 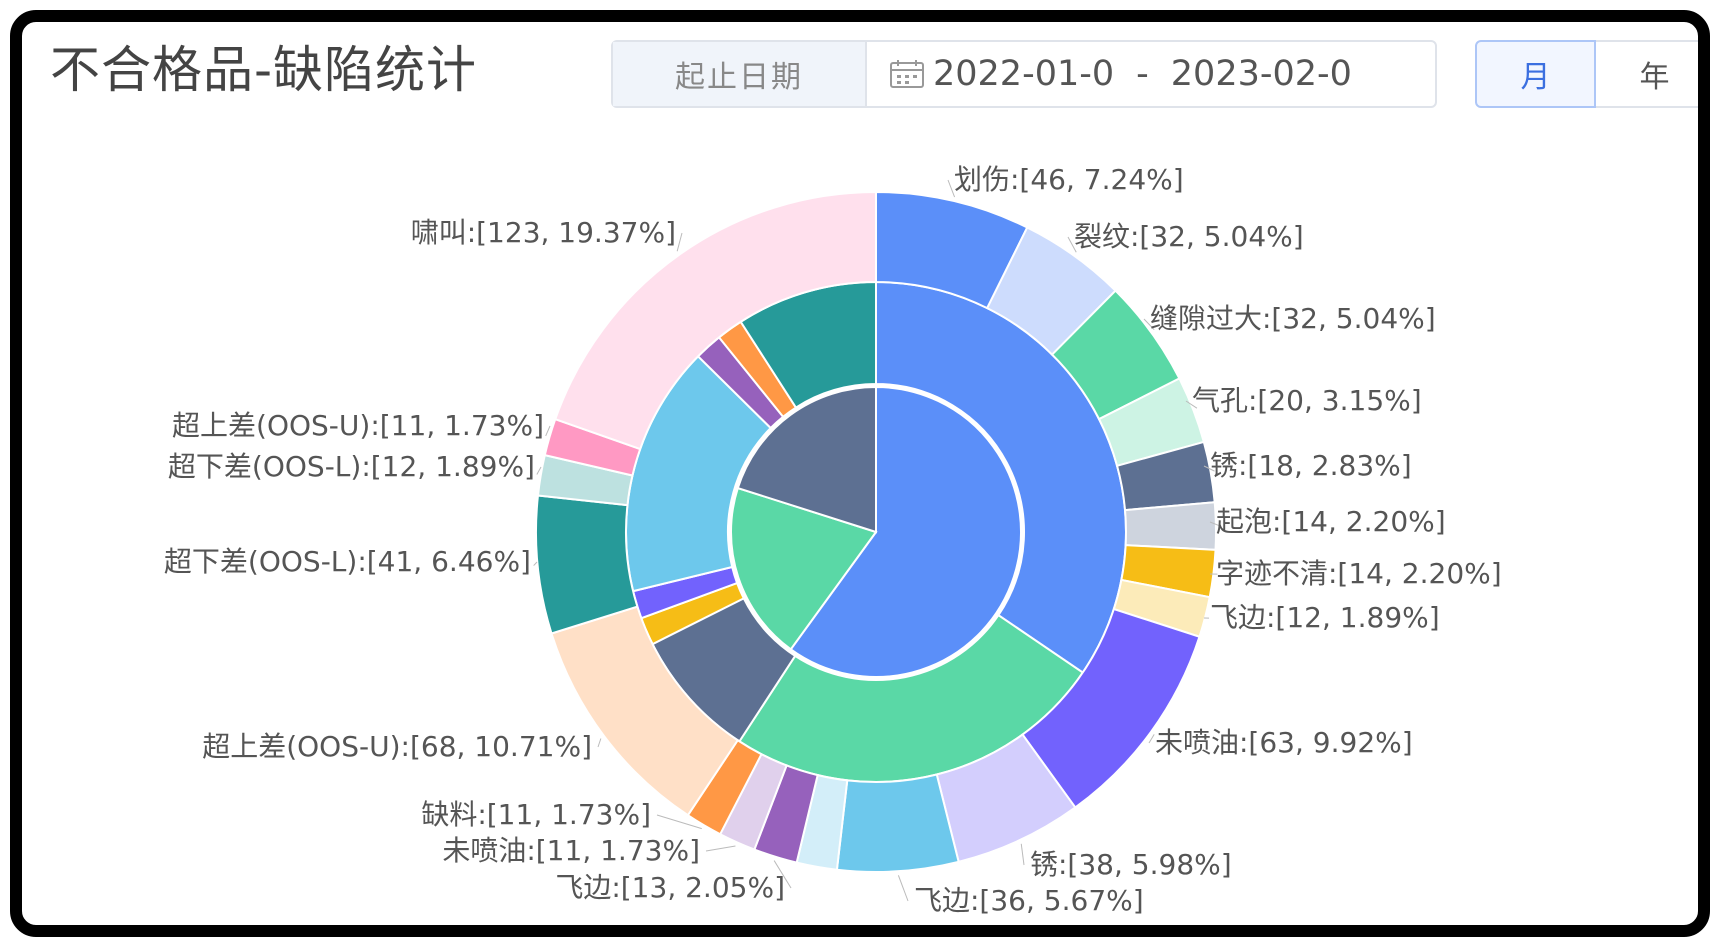 I want to click on slice-label-8: 未喷油:[63, 9.92%], so click(x=1284, y=742).